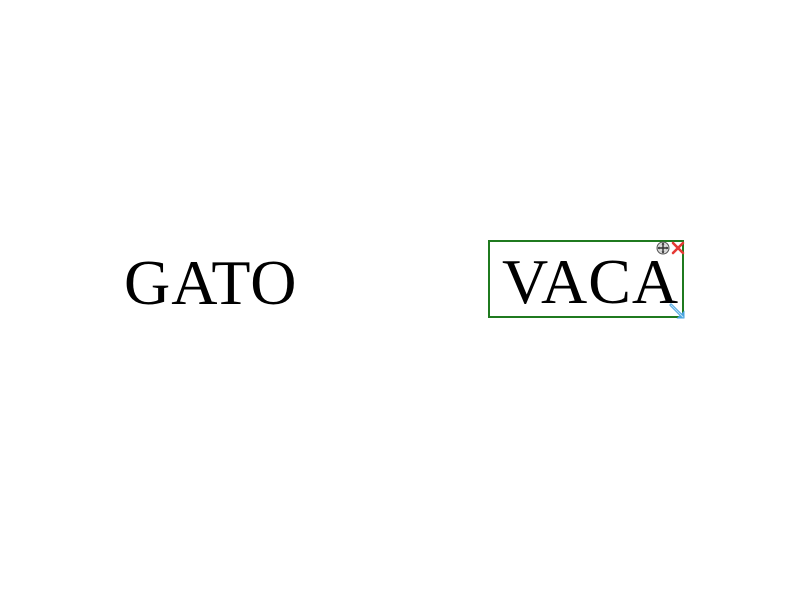 This screenshot has width=800, height=600. I want to click on word-vaca: VACA, so click(591, 281).